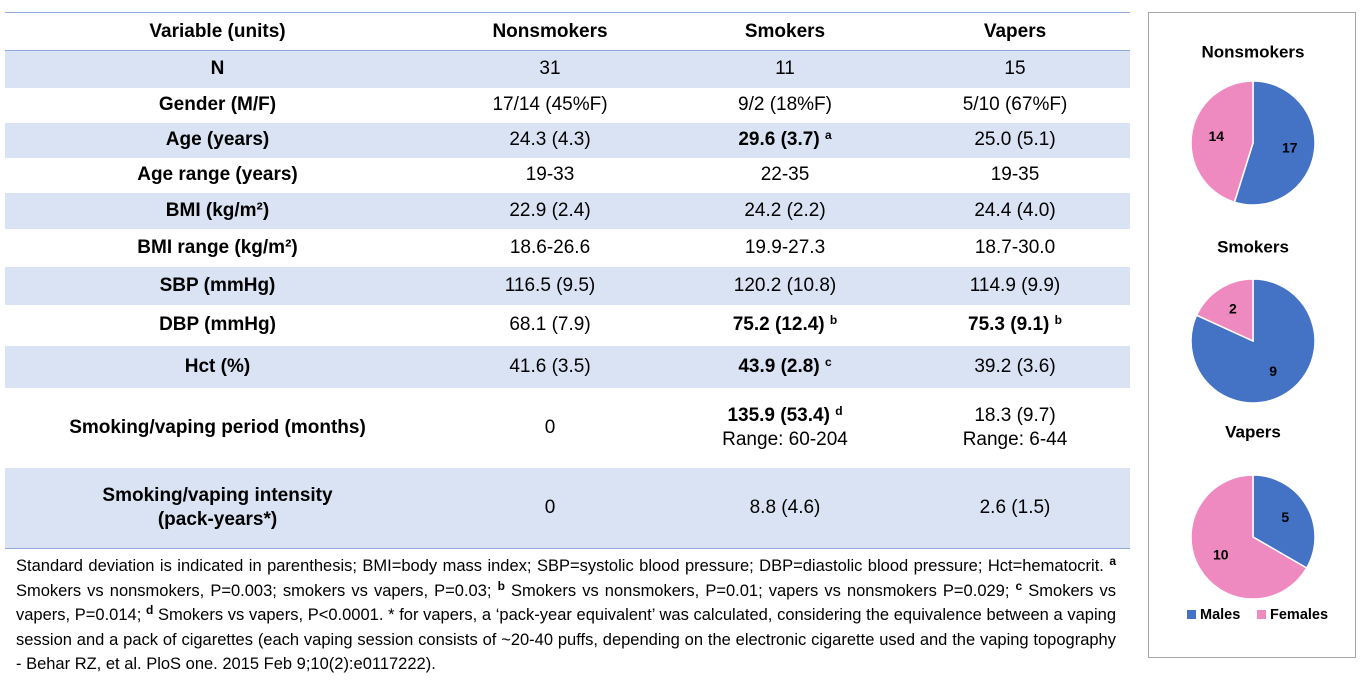  What do you see at coordinates (550, 366) in the screenshot?
I see `cell: 41.6 (3.5)` at bounding box center [550, 366].